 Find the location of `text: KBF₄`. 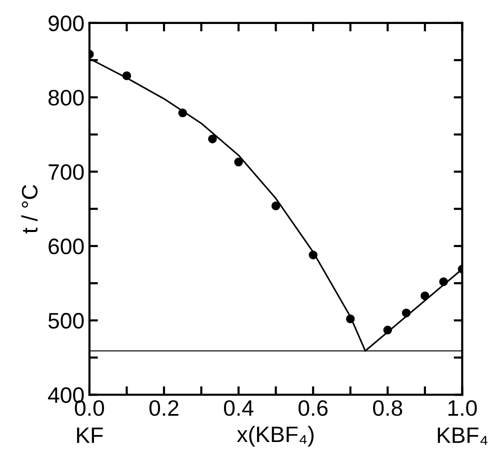

text: KBF₄ is located at coordinates (463, 436).